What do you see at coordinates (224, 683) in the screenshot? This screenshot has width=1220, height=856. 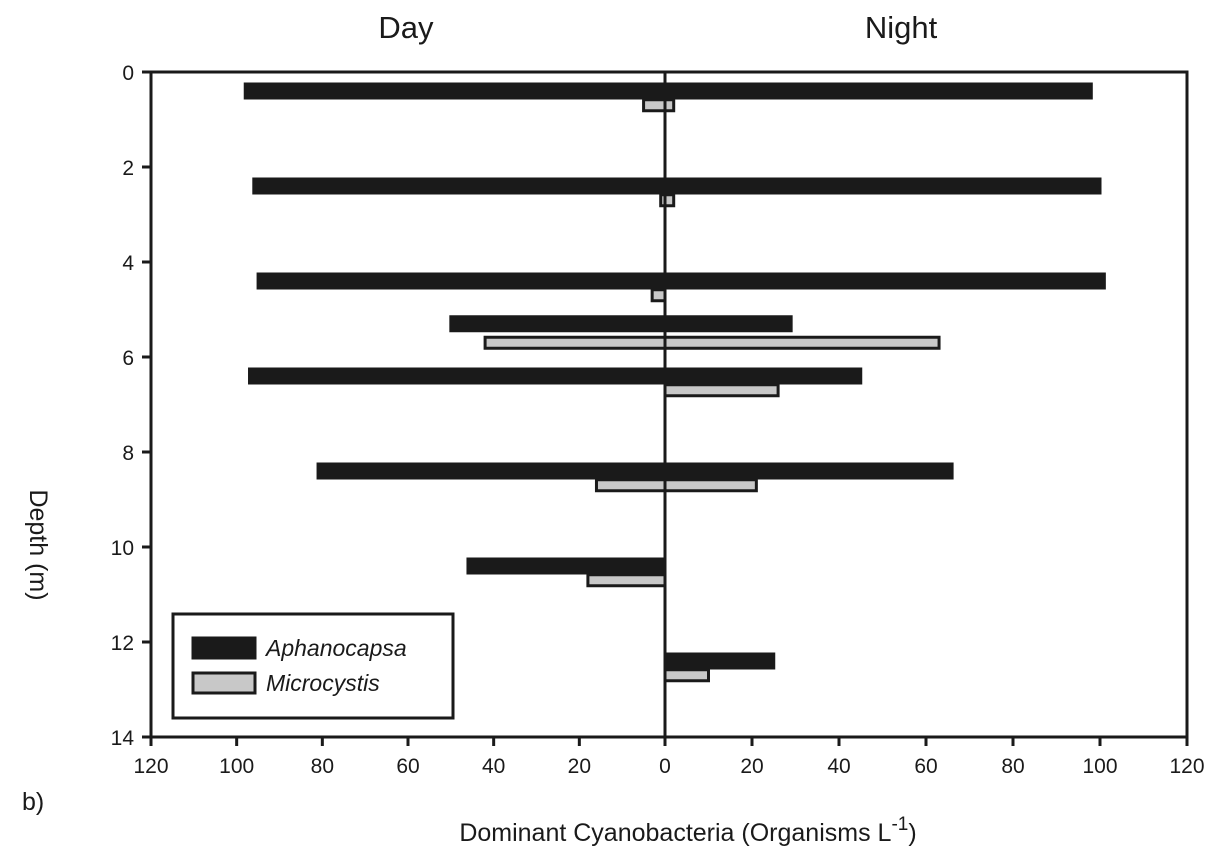 I see `legend-swatch-microcystis` at bounding box center [224, 683].